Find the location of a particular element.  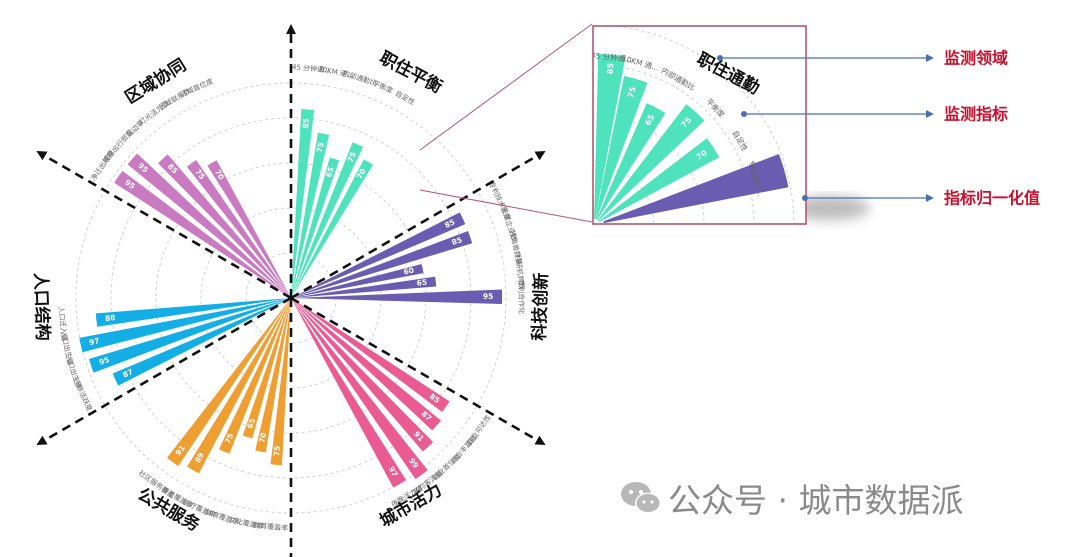

bar-value-label: 89 is located at coordinates (199, 458).